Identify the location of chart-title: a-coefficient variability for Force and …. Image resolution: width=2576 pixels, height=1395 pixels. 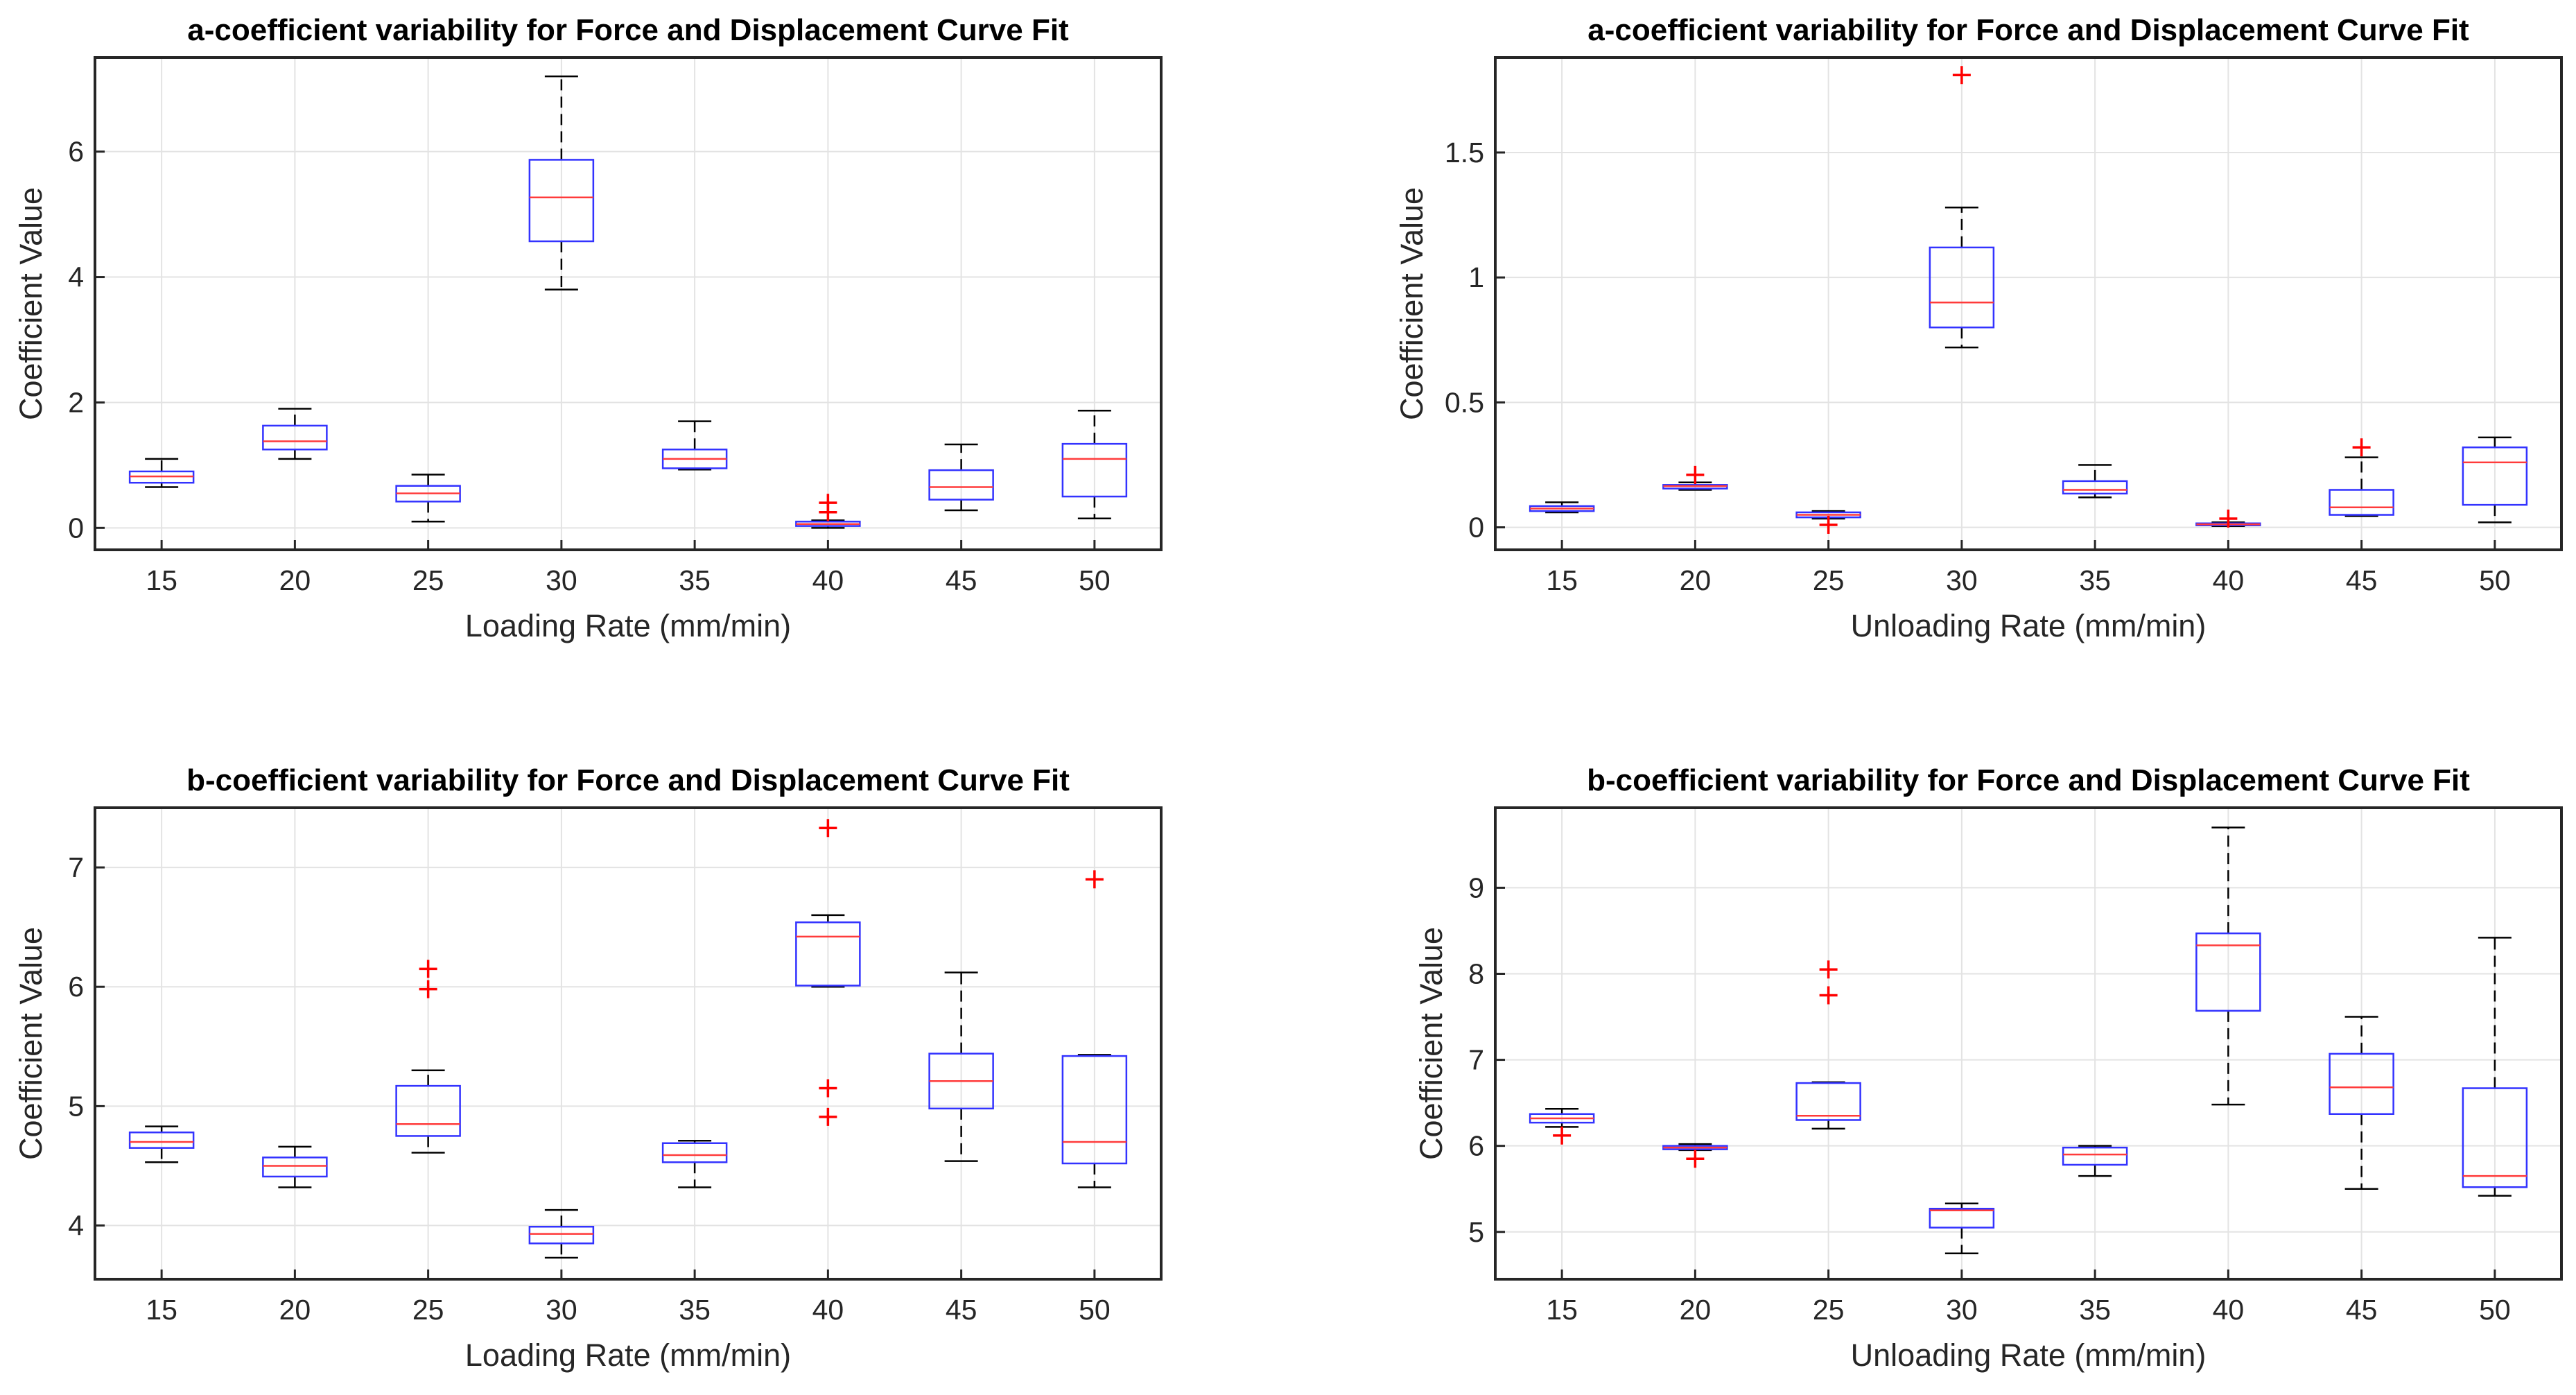
(628, 30).